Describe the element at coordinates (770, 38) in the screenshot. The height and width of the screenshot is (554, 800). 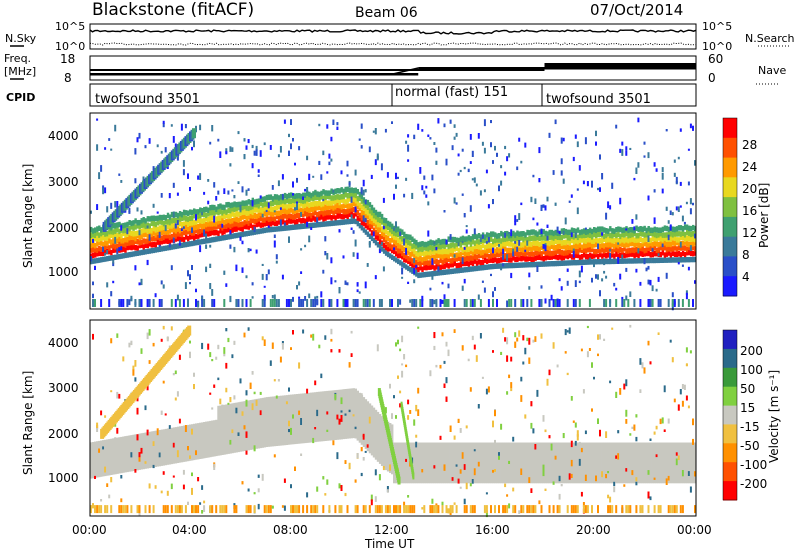
I see `noise-search-label: N.Search` at that location.